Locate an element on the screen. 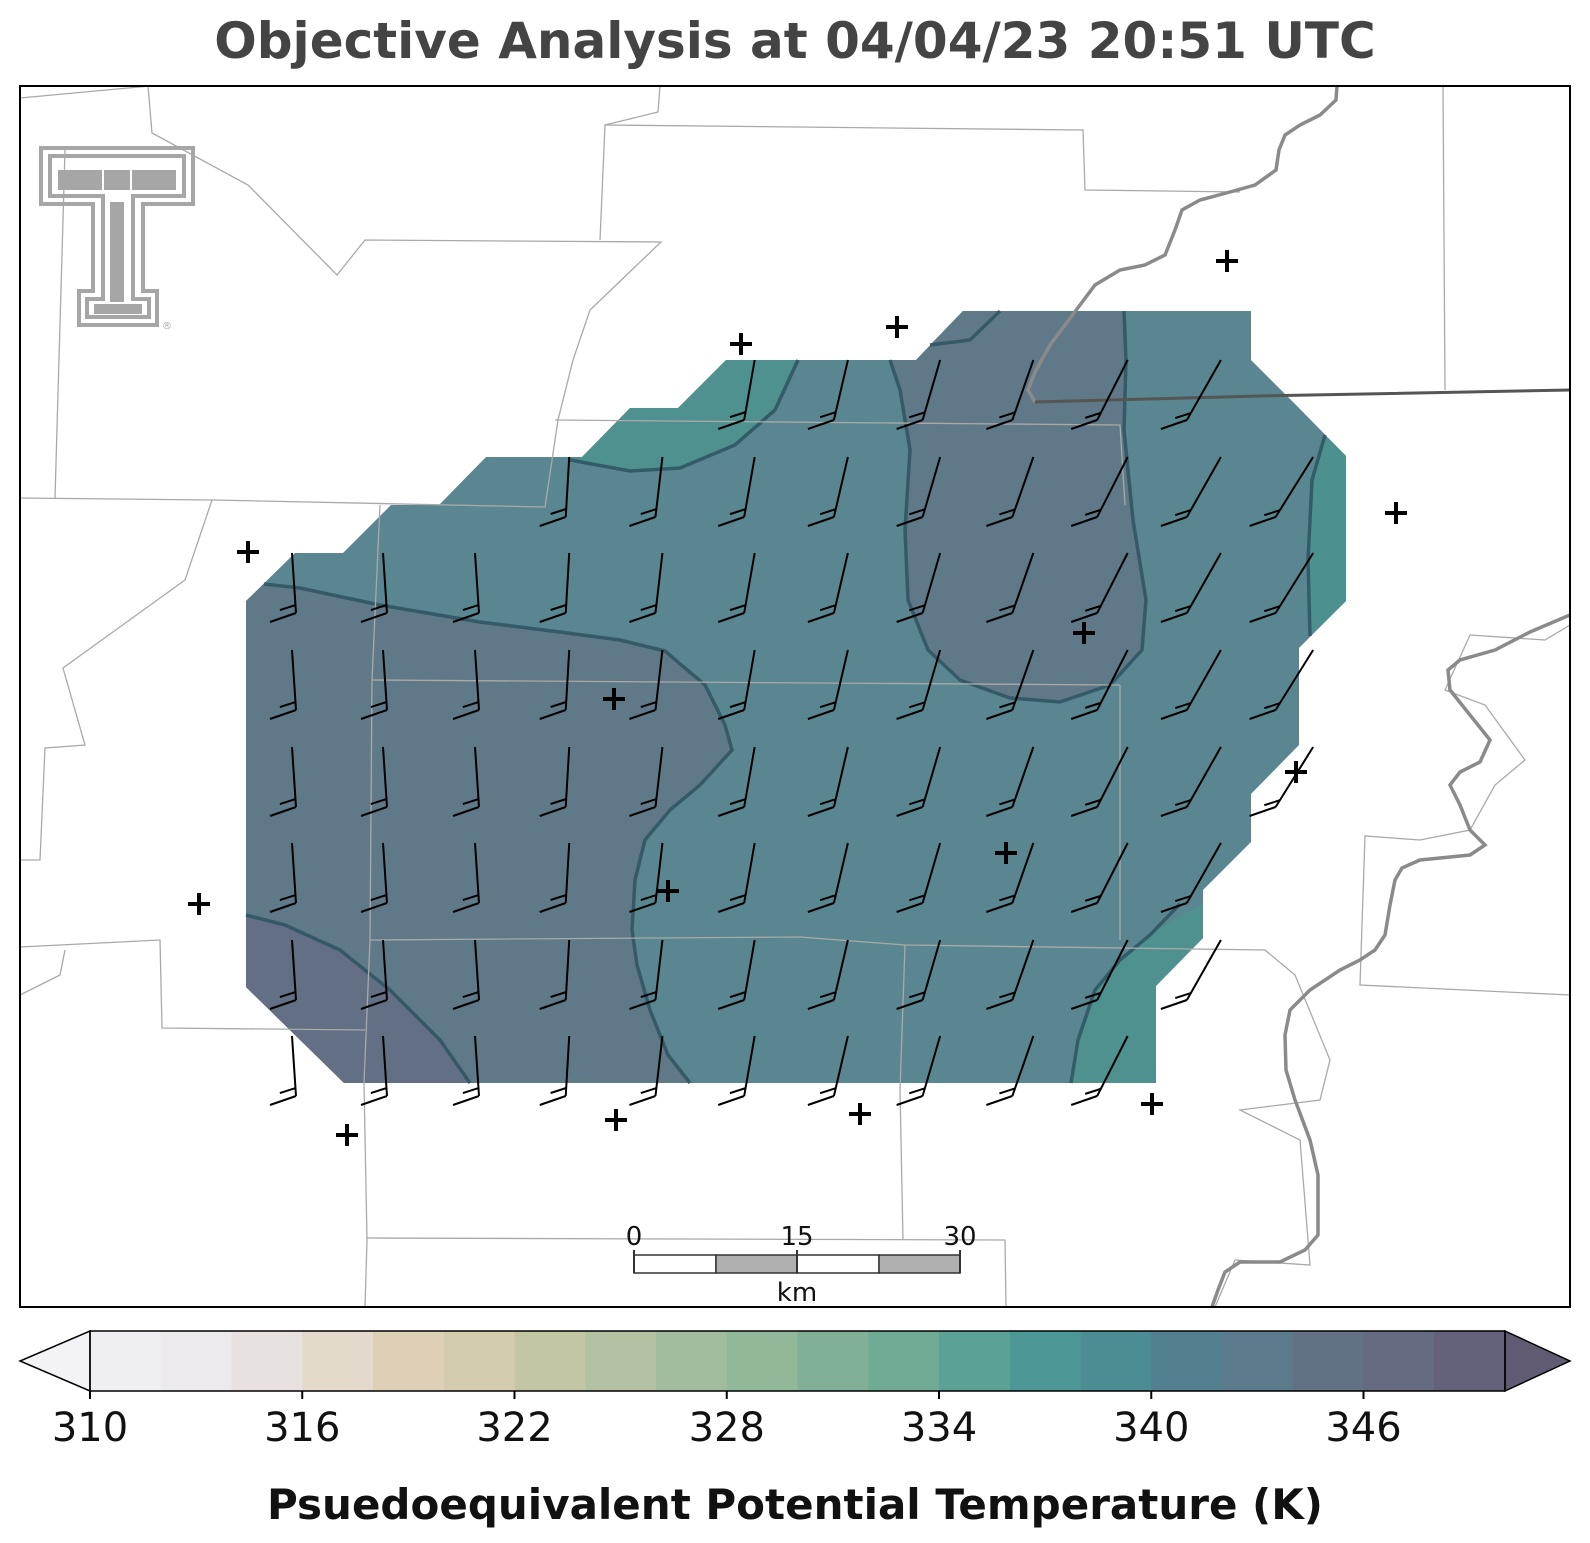 The height and width of the screenshot is (1543, 1590). colorbar-tick-label: 322 is located at coordinates (514, 1428).